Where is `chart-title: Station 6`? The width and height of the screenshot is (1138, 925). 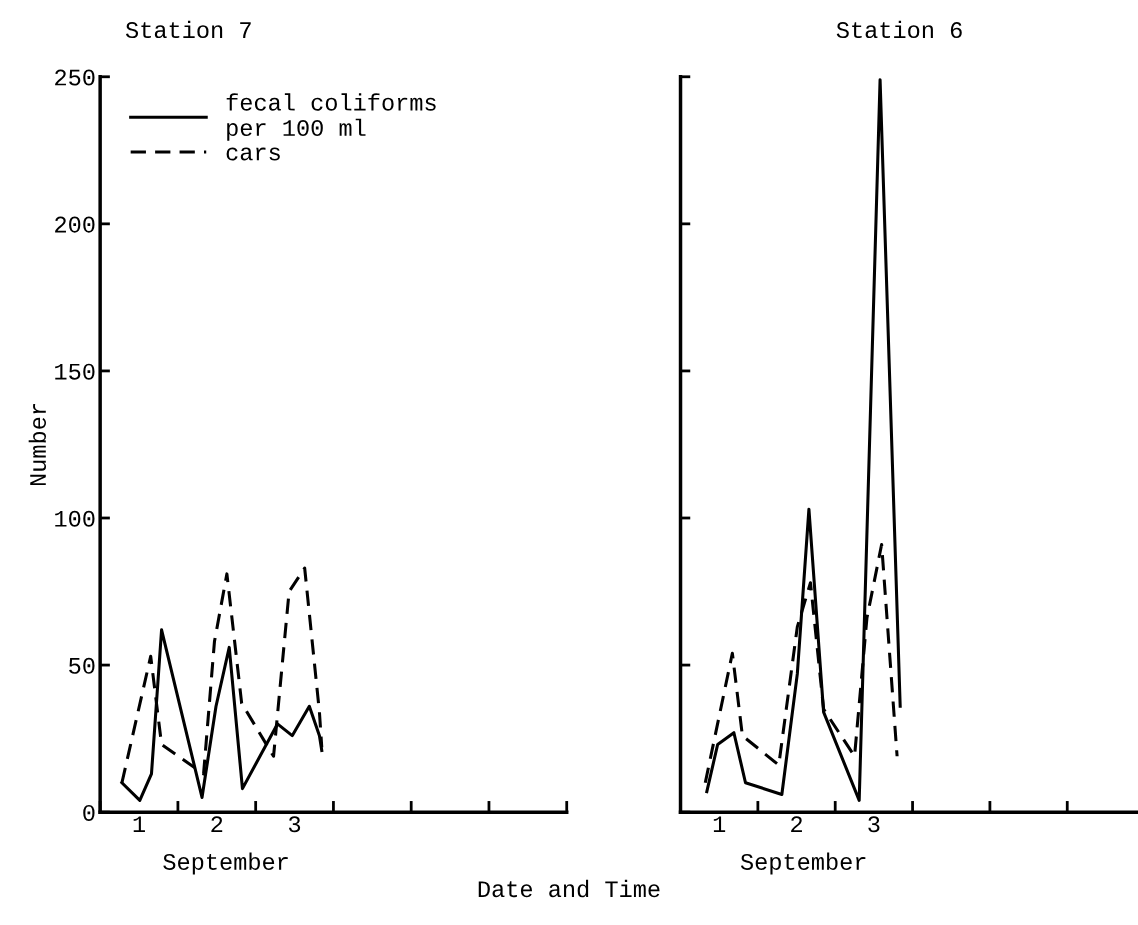
chart-title: Station 6 is located at coordinates (899, 29).